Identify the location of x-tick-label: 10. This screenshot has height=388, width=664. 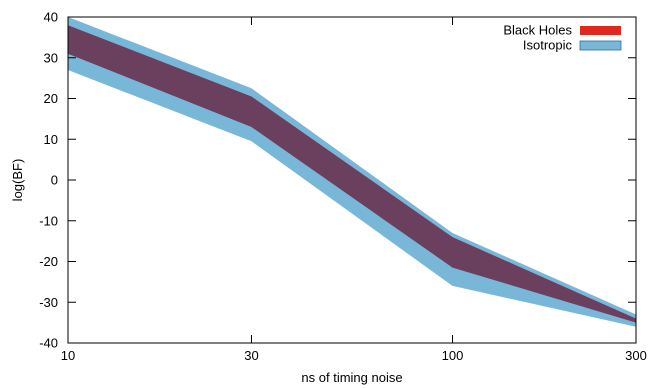
(68, 355).